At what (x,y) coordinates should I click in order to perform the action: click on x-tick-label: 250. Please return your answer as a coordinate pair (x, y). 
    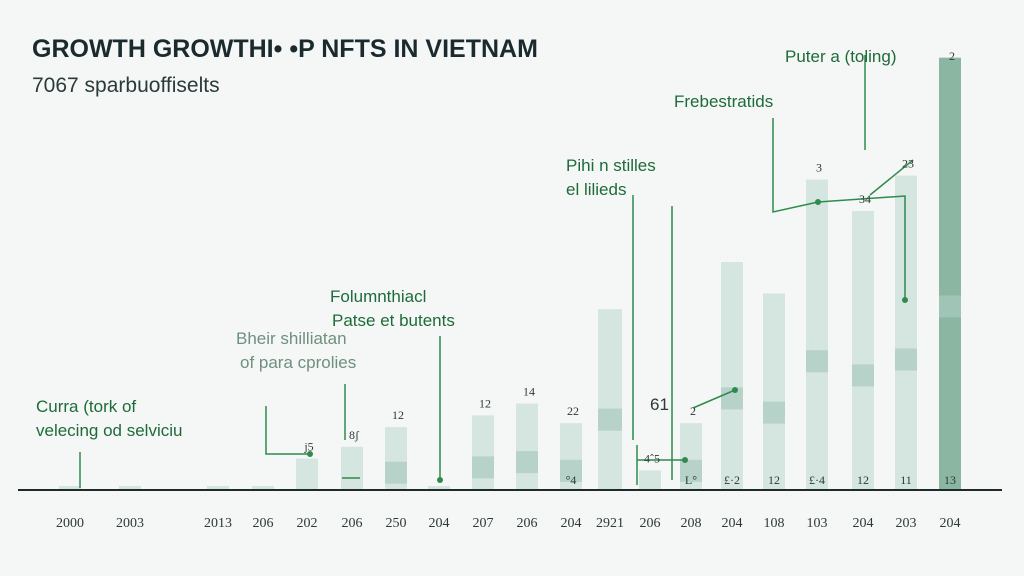
    Looking at the image, I should click on (396, 523).